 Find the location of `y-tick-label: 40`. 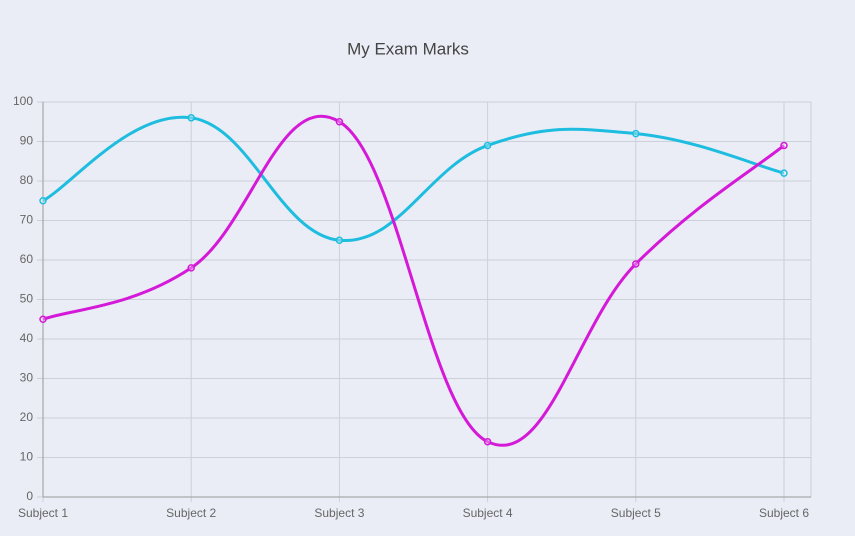

y-tick-label: 40 is located at coordinates (27, 338).